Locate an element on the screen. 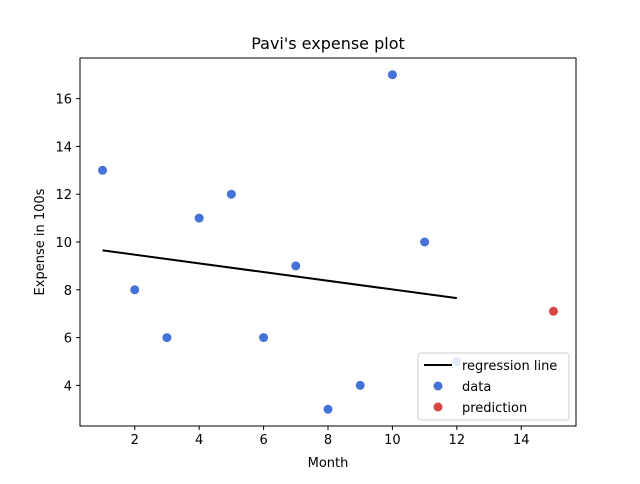 The width and height of the screenshot is (640, 484). legend-data-marker is located at coordinates (438, 386).